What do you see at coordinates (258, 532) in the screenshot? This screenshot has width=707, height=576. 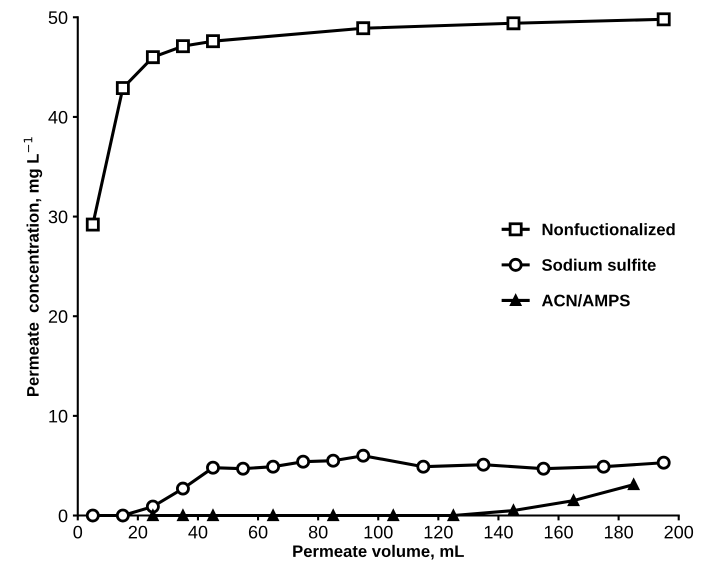 I see `x-tick-label: 60` at bounding box center [258, 532].